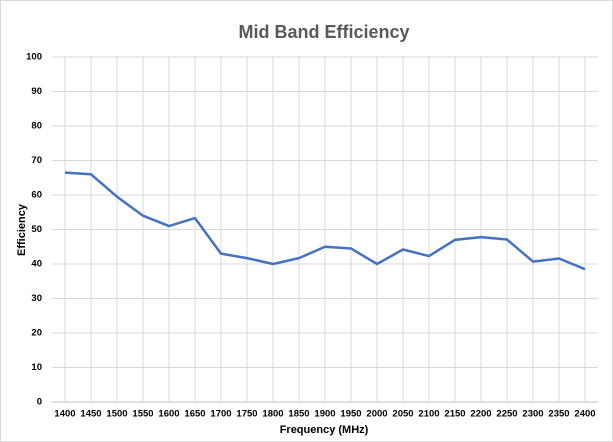  What do you see at coordinates (36, 298) in the screenshot?
I see `y-tick-label: 30` at bounding box center [36, 298].